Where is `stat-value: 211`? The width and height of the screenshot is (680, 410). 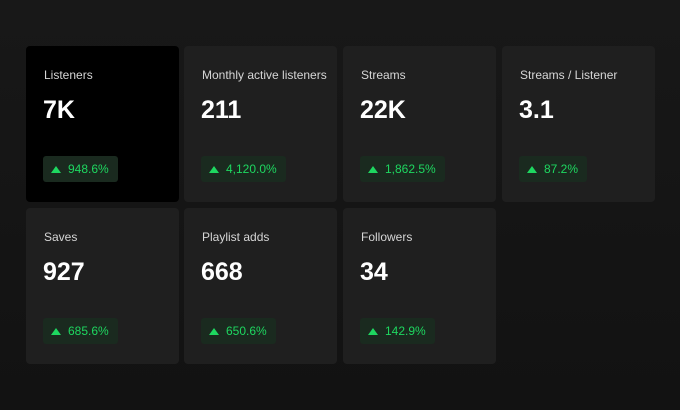 stat-value: 211 is located at coordinates (221, 110).